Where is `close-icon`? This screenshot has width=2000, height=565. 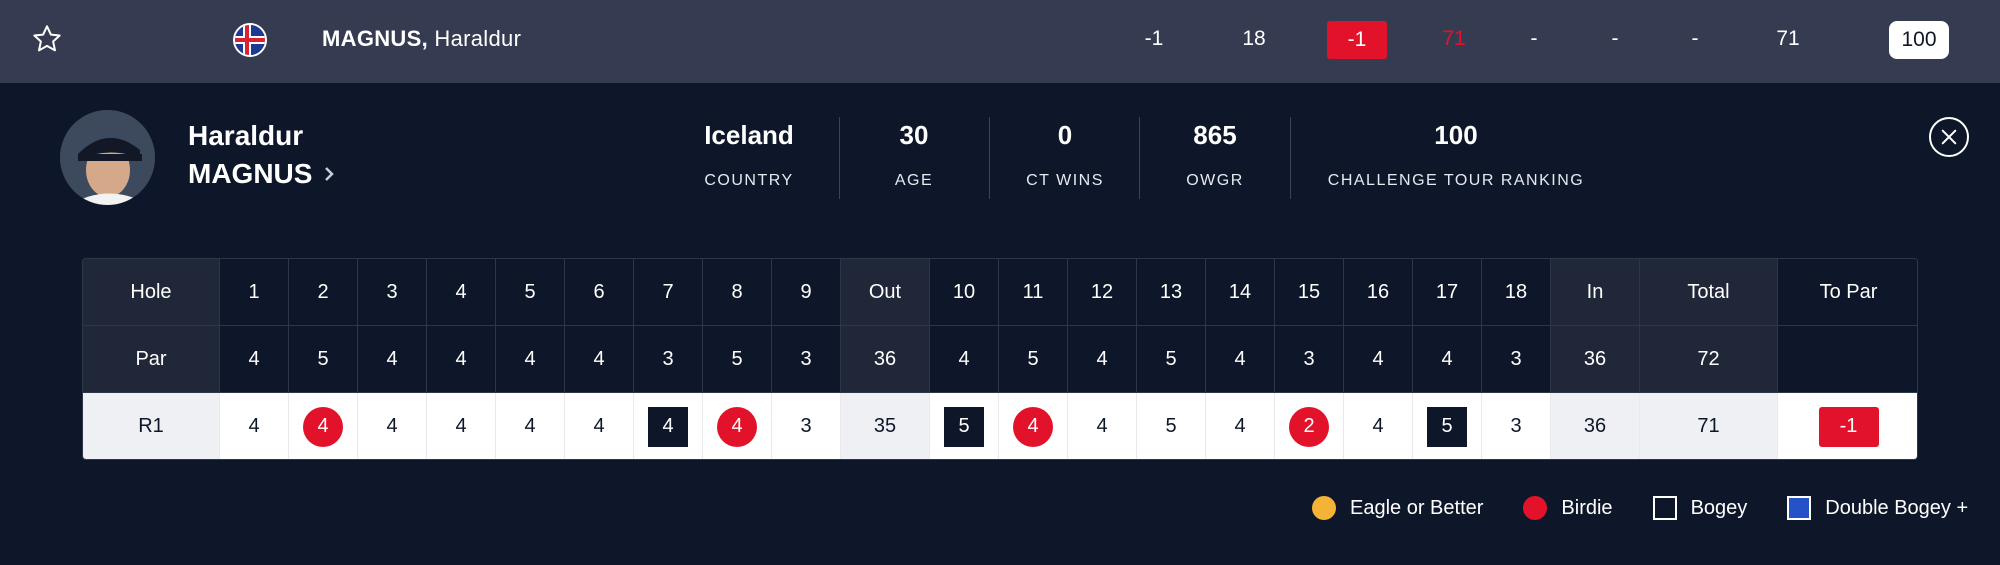
close-icon is located at coordinates (1949, 137).